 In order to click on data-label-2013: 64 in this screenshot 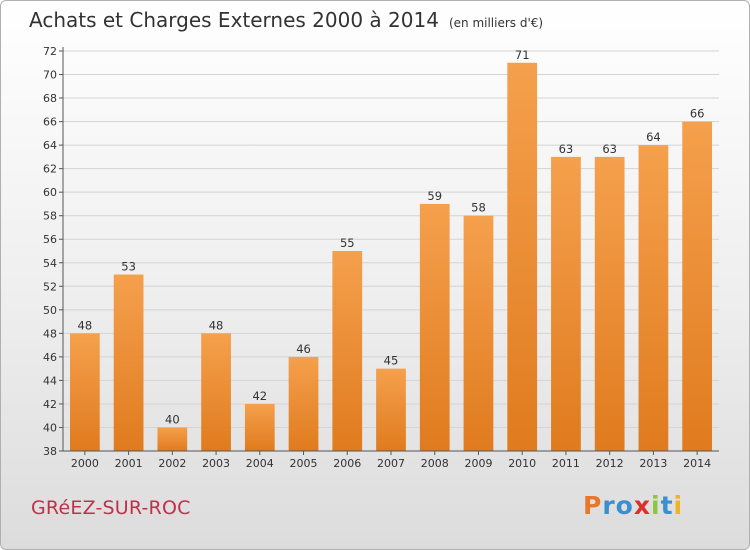, I will do `click(653, 137)`.